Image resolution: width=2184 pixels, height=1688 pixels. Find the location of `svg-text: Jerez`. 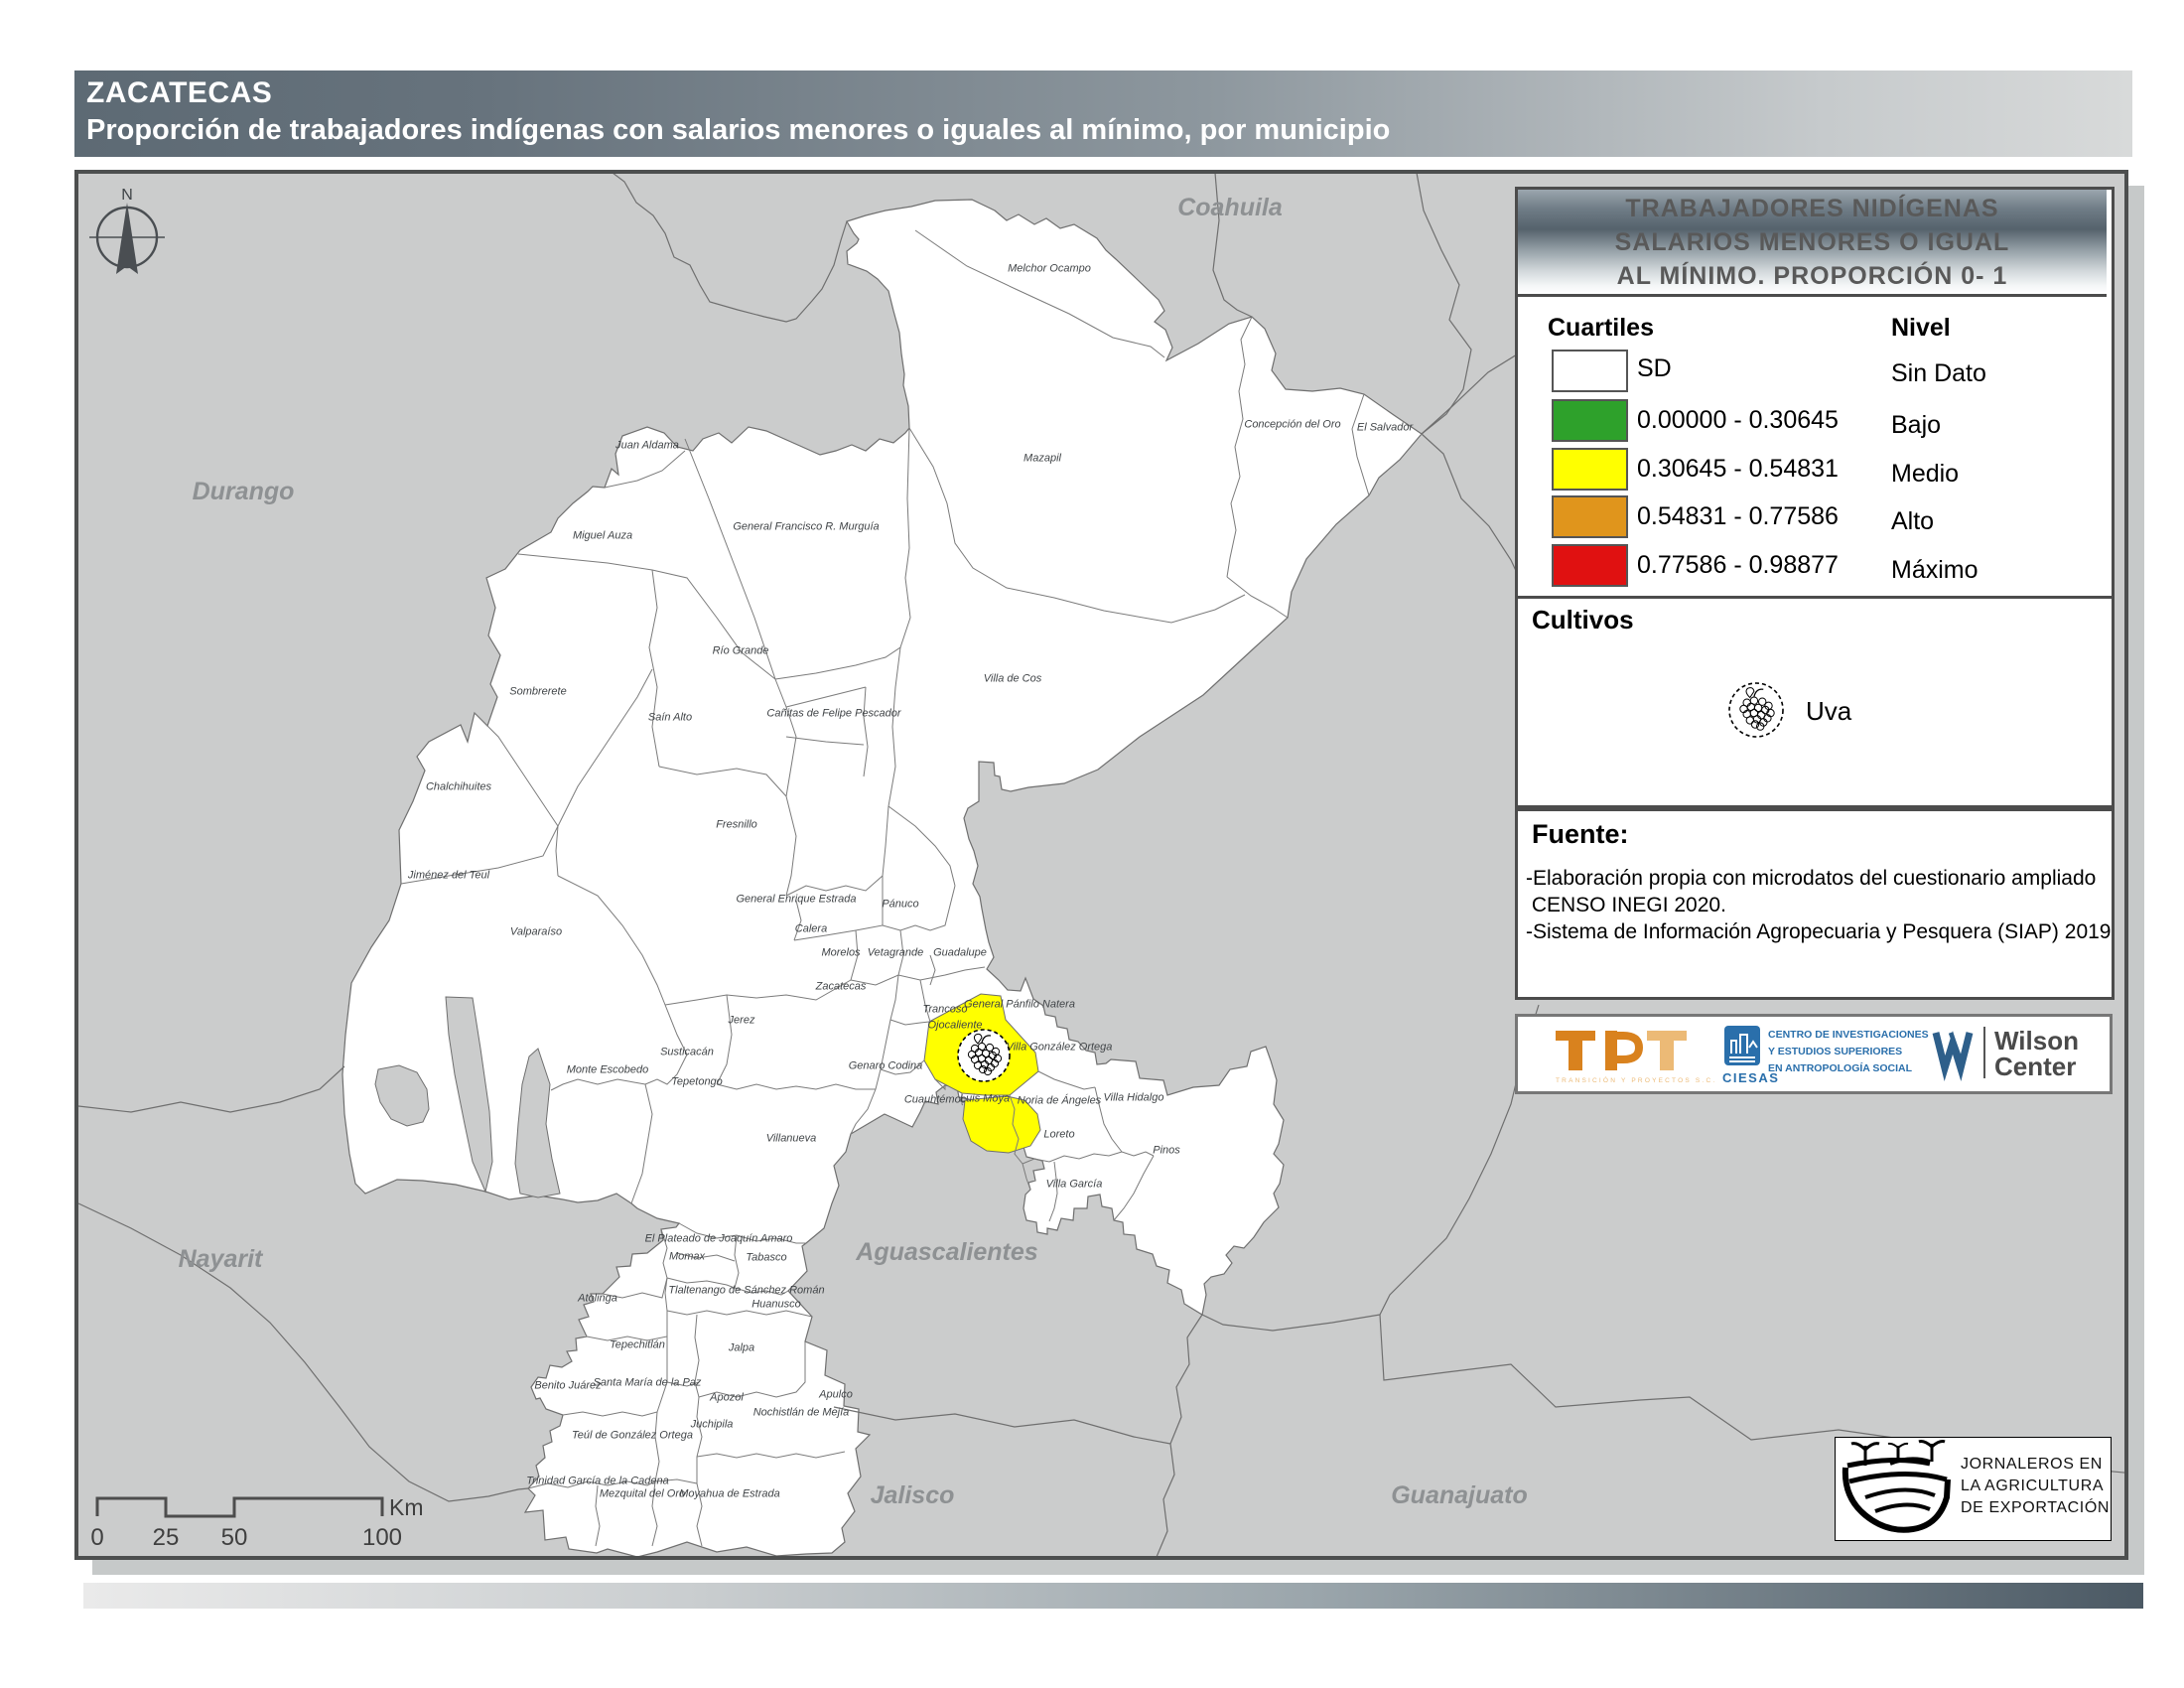

svg-text: Jerez is located at coordinates (741, 1021).